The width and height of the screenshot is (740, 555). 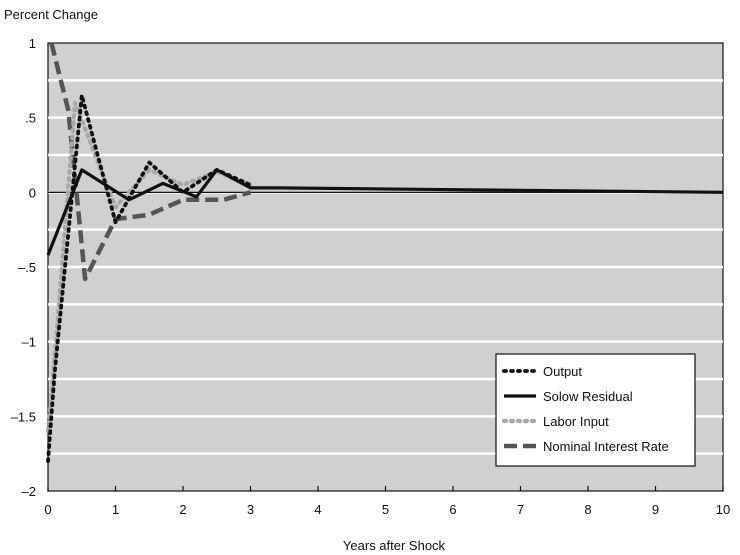 What do you see at coordinates (47, 509) in the screenshot?
I see `x-tick-label: 0` at bounding box center [47, 509].